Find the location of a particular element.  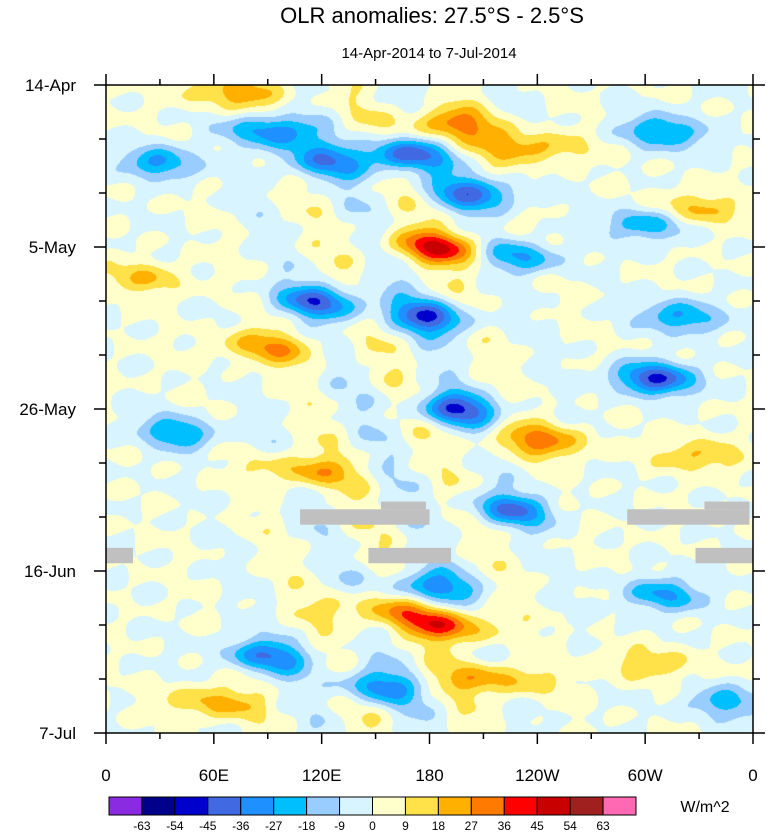

x-tick-label: 120E is located at coordinates (322, 775).